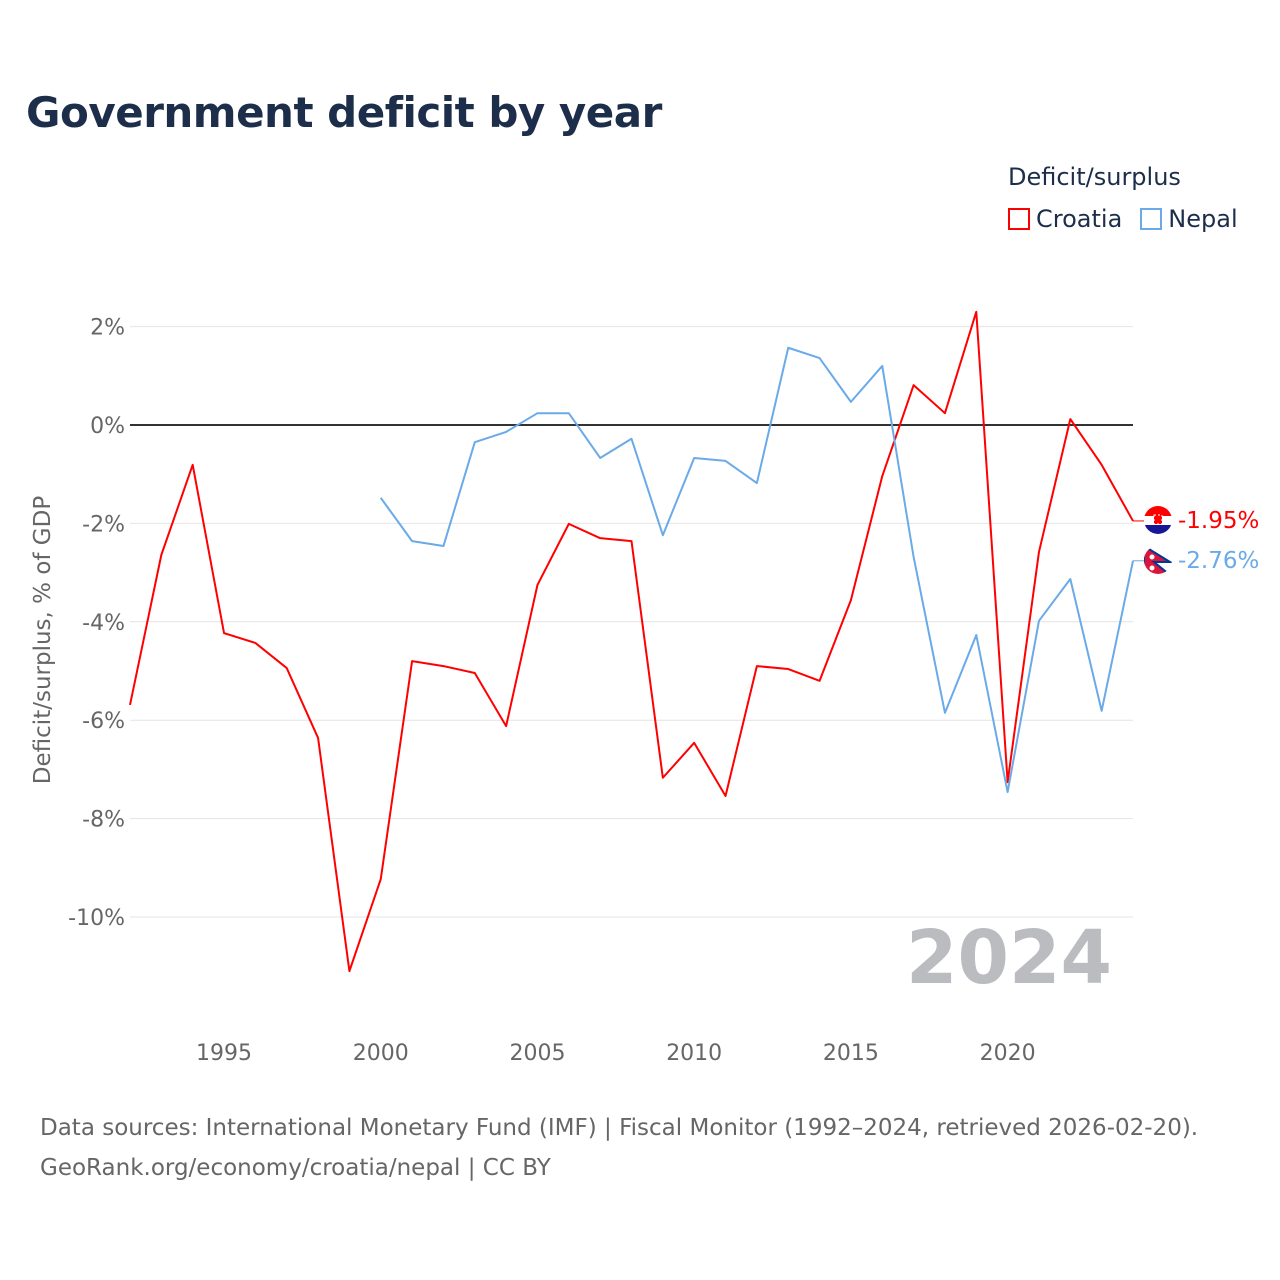  Describe the element at coordinates (1218, 561) in the screenshot. I see `end-label-nepal: -2.76%` at that location.